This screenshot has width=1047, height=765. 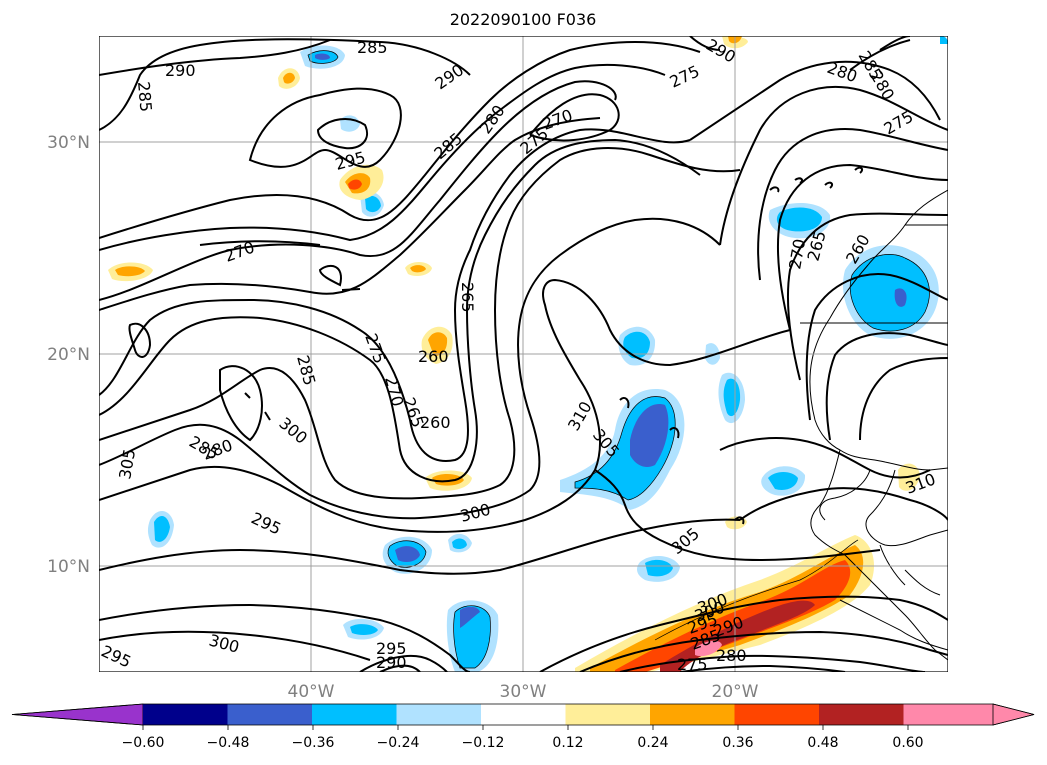 What do you see at coordinates (68, 143) in the screenshot?
I see `lat-label-30n: 30°N` at bounding box center [68, 143].